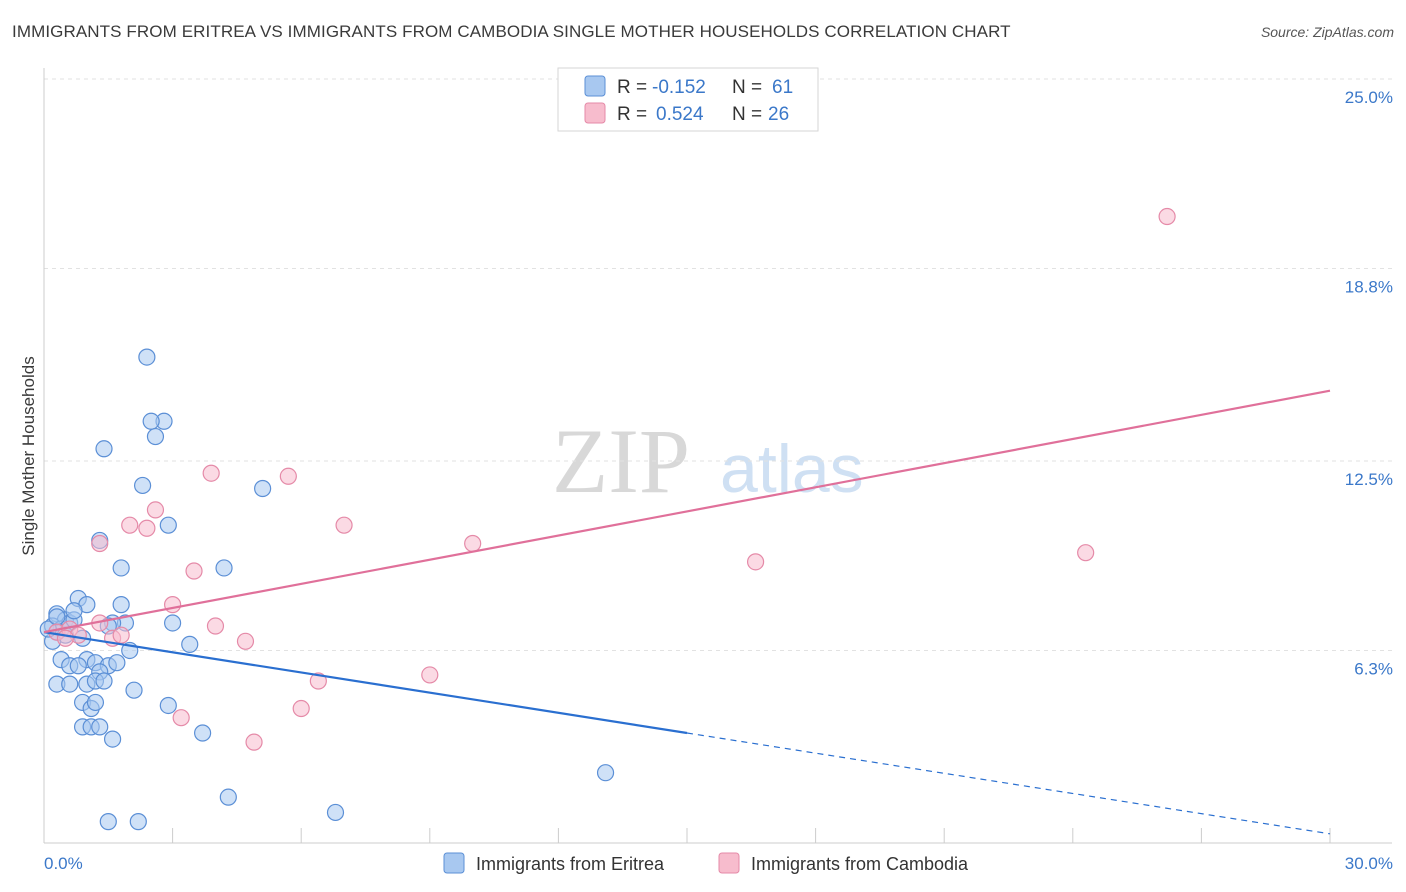 Image resolution: width=1406 pixels, height=892 pixels. What do you see at coordinates (688, 99) in the screenshot?
I see `correlation-legend: R = -0.152 N = 61 R = 0.524 N = 26` at bounding box center [688, 99].